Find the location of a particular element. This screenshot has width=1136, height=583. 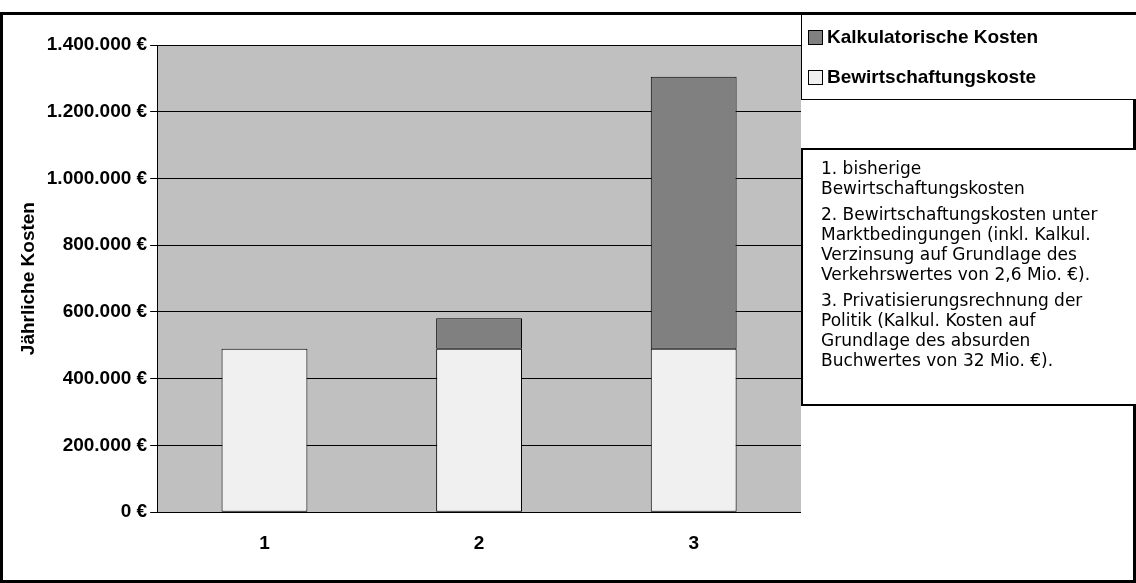

y-tick-label: 1.200.000 € is located at coordinates (97, 110).